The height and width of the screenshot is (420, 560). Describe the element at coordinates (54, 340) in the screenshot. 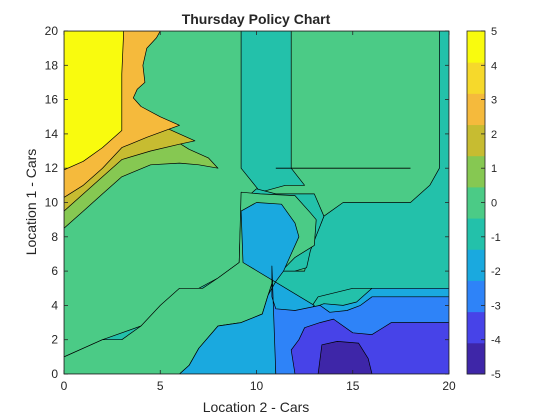

I see `y-tick-label: 2` at that location.